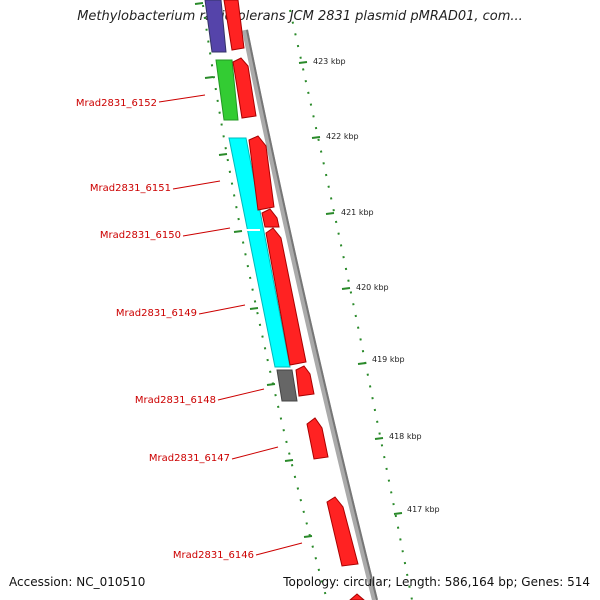 This screenshot has width=600, height=600. What do you see at coordinates (215, 26) in the screenshot?
I see `feature-block-purple` at bounding box center [215, 26].